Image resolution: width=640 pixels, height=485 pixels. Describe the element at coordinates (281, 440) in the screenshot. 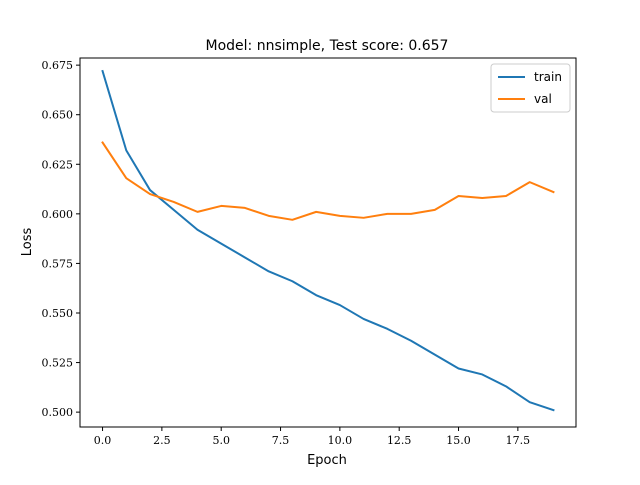

I see `x-tick-label: 7.5` at that location.